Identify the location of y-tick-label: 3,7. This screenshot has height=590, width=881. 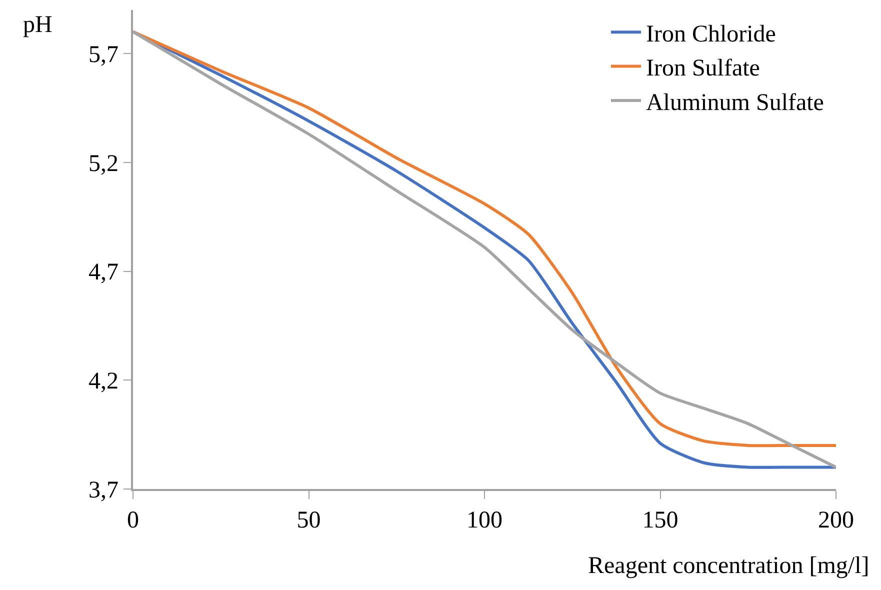
(103, 490).